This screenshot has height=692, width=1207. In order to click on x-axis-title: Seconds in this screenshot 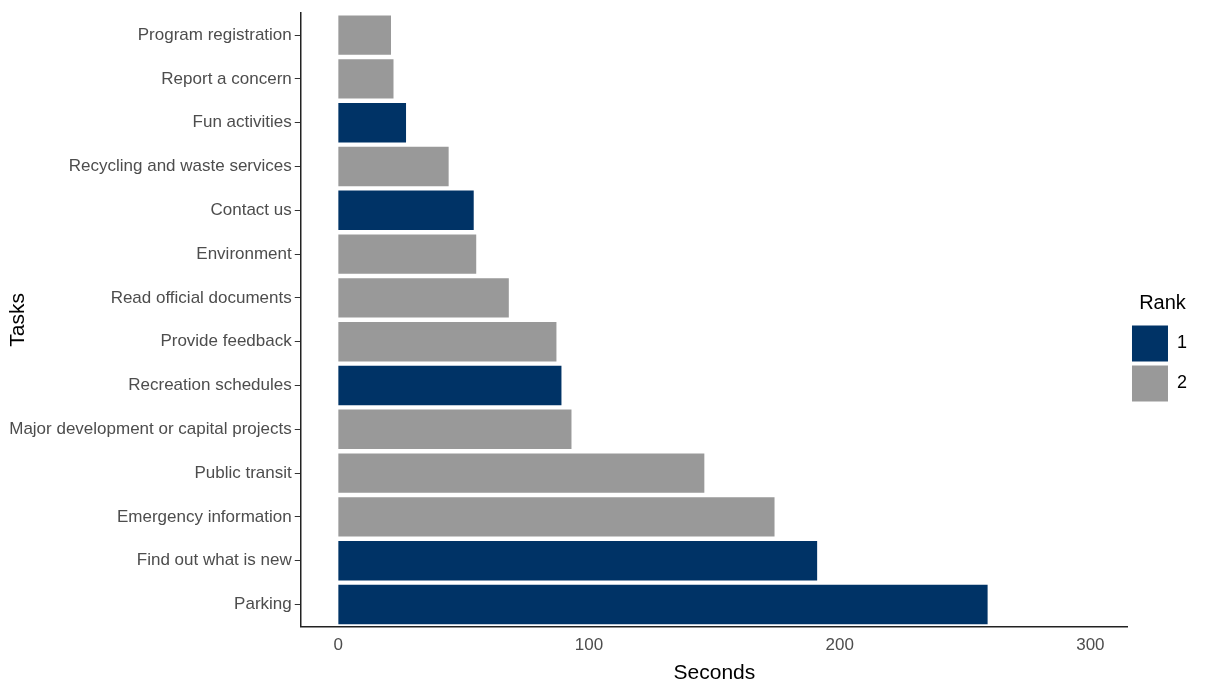, I will do `click(714, 672)`.